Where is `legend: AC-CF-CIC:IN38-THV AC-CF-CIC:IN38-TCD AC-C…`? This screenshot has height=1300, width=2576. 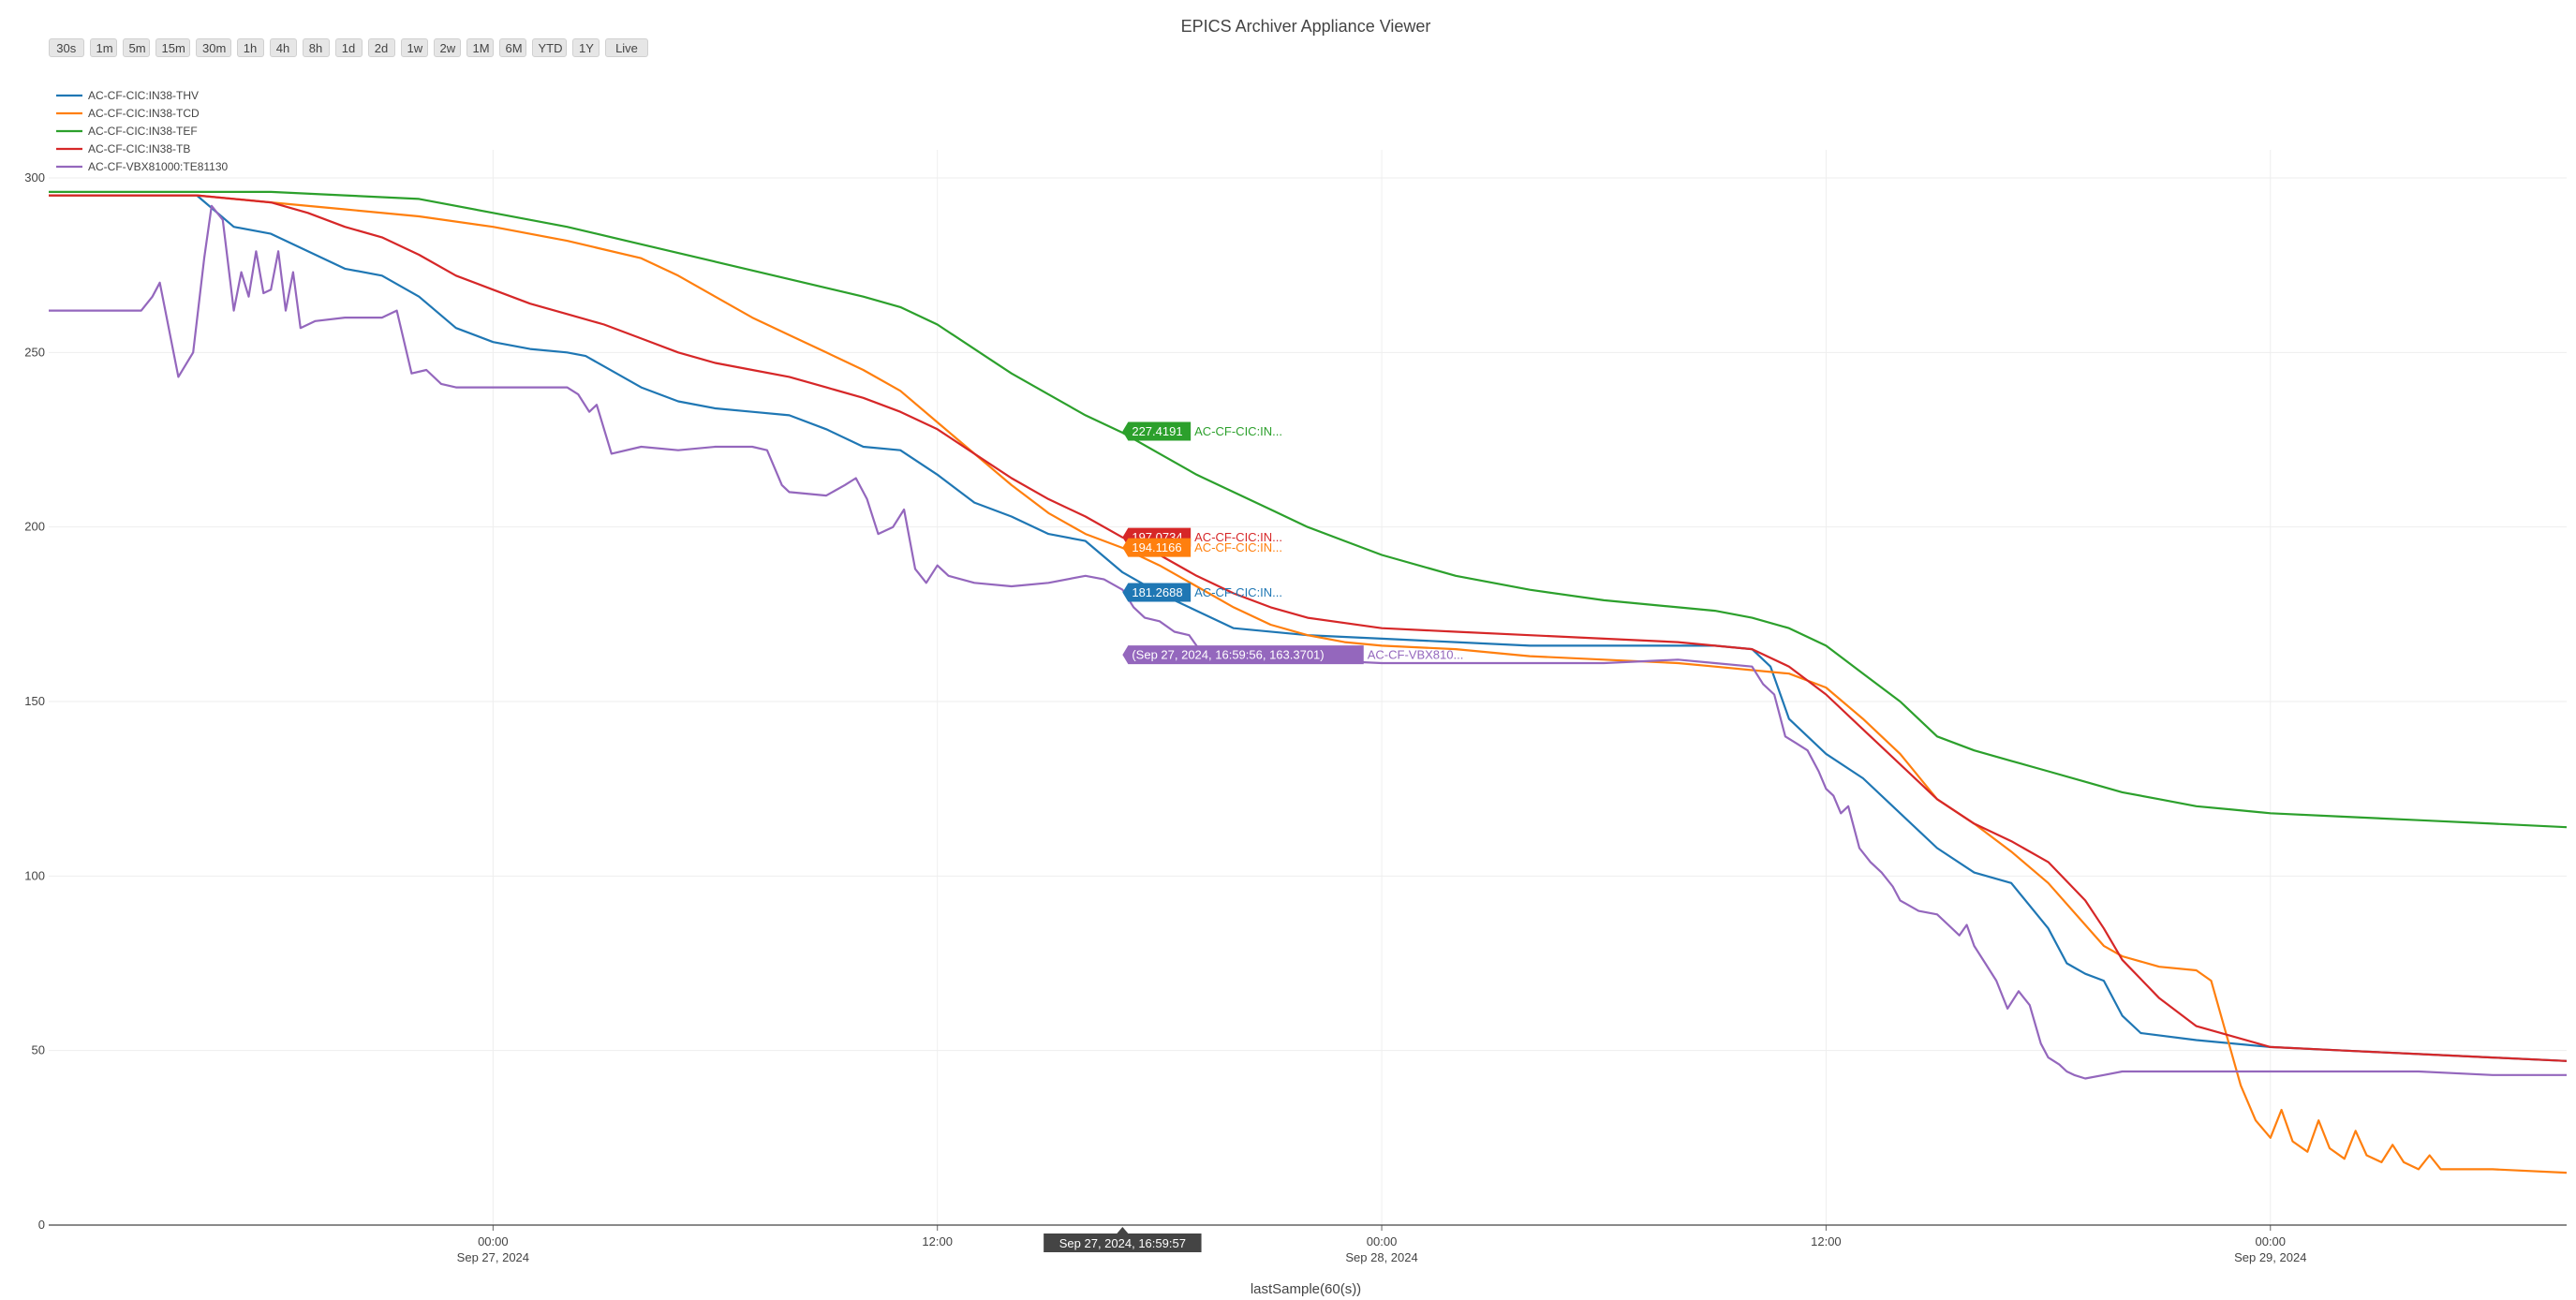
legend: AC-CF-CIC:IN38-THV AC-CF-CIC:IN38-TCD AC-C… is located at coordinates (142, 131).